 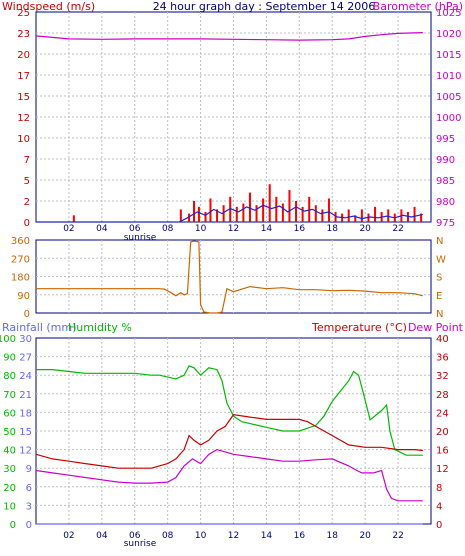 I want to click on y-tick-label: 360, so click(x=20, y=241).